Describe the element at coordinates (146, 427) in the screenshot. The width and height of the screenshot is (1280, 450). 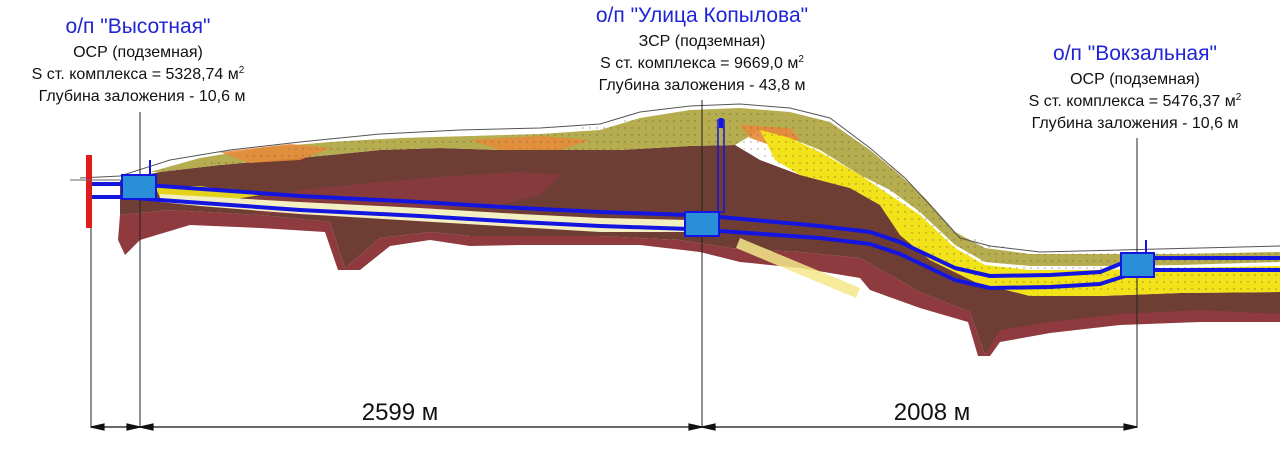
I see `arrow-seg1-left` at that location.